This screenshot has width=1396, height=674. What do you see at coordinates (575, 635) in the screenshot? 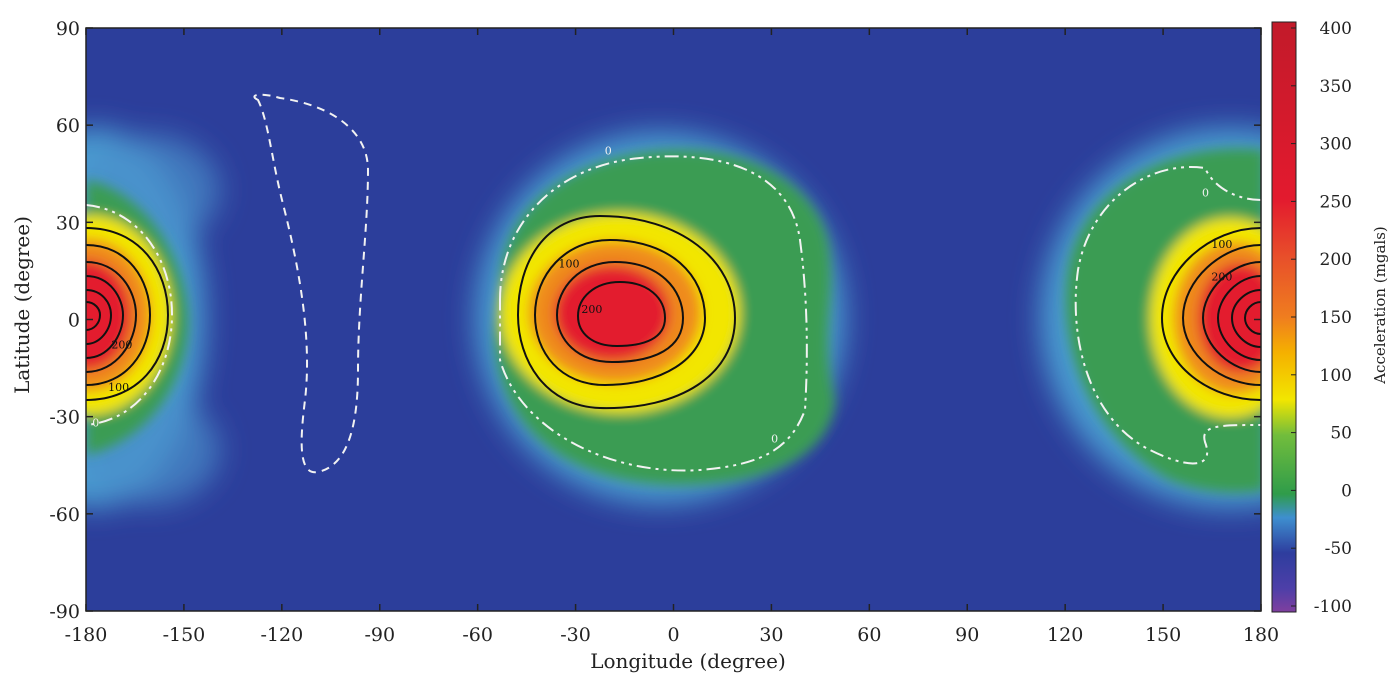
I see `x-tick-label: -30` at bounding box center [575, 635].